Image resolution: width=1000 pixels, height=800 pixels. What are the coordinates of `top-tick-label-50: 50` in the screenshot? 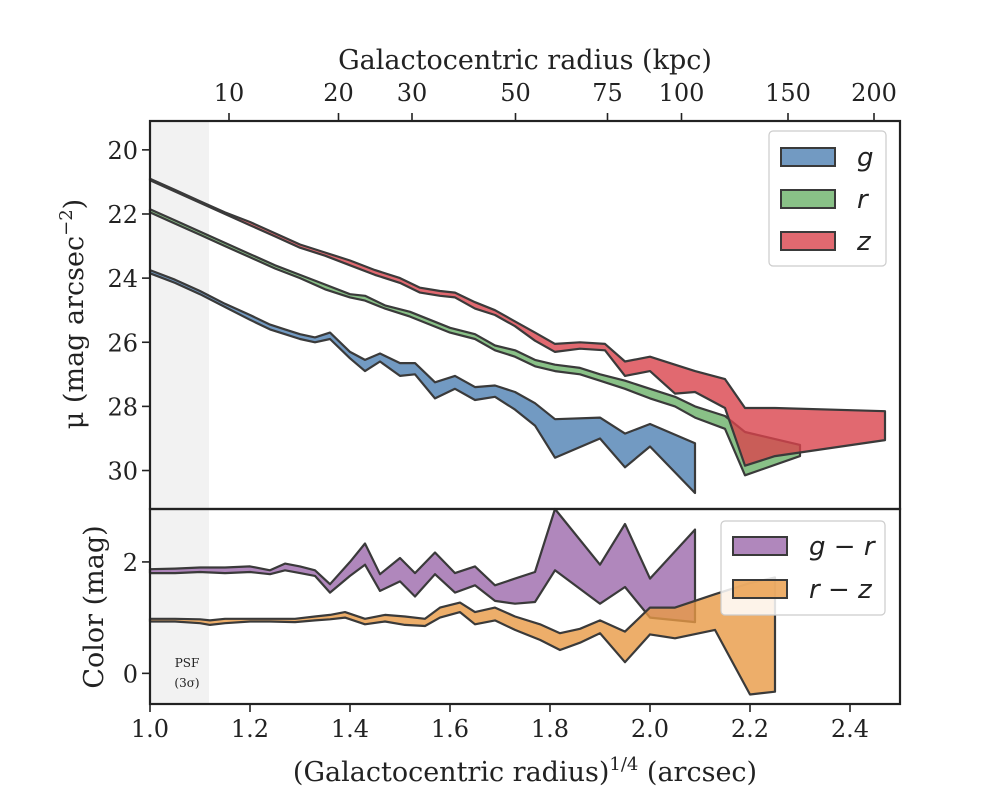 It's located at (515, 93).